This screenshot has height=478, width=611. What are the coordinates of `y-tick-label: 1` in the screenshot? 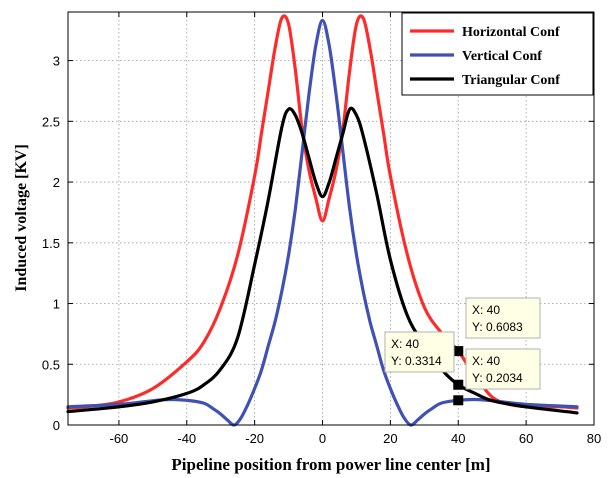 It's located at (56, 304).